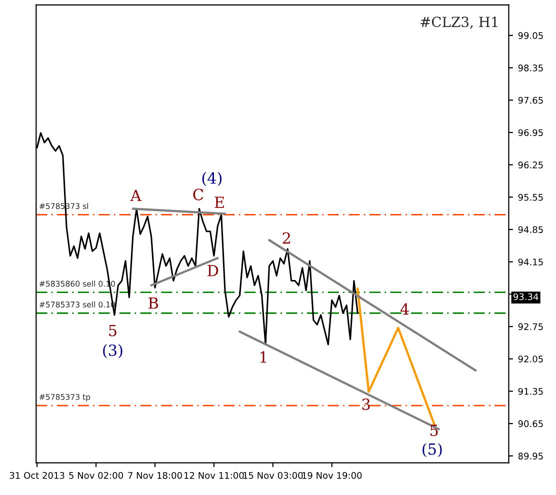 Image resolution: width=556 pixels, height=495 pixels. Describe the element at coordinates (525, 296) in the screenshot. I see `text: 93.34` at that location.